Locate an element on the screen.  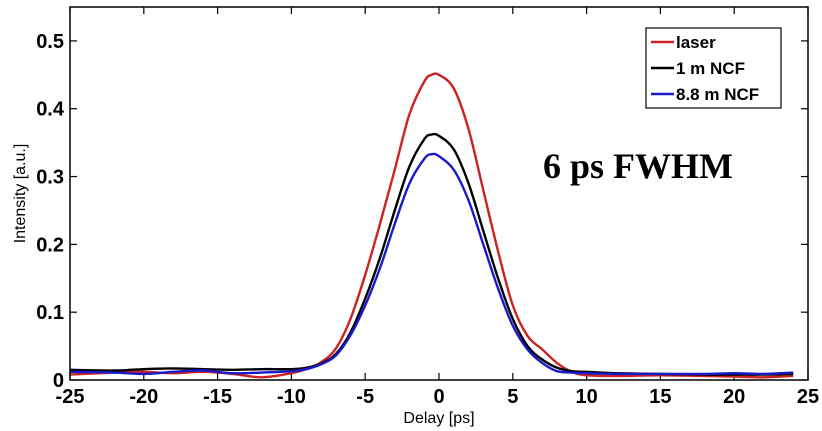
x-tick-label: -20 is located at coordinates (143, 397).